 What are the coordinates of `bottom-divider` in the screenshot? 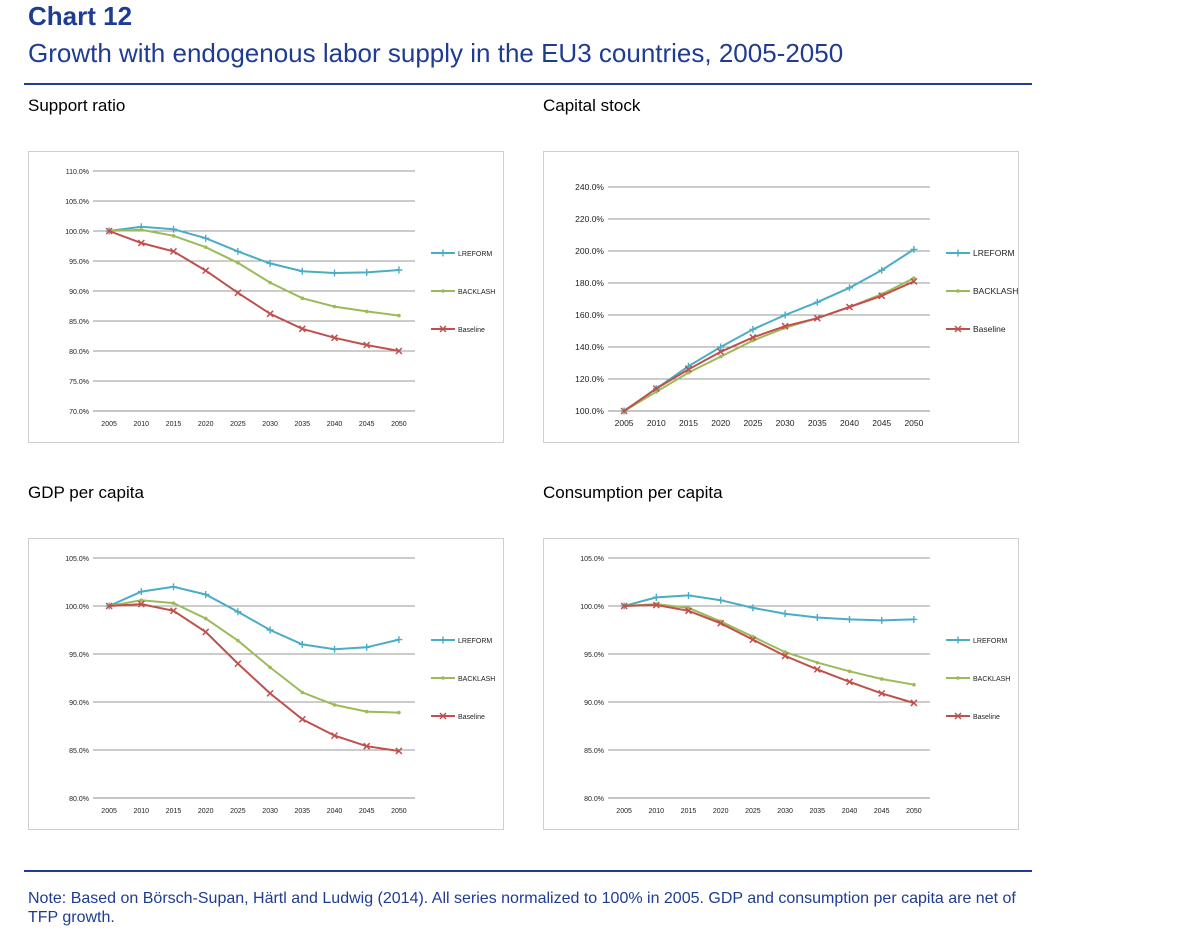 It's located at (528, 871).